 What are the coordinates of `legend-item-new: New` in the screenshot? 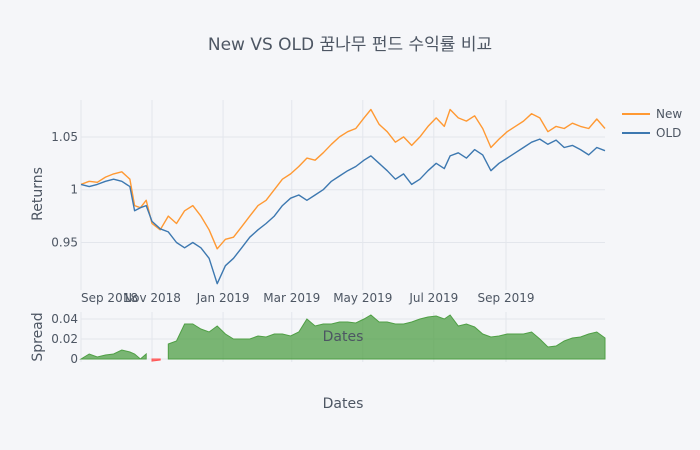 It's located at (652, 114).